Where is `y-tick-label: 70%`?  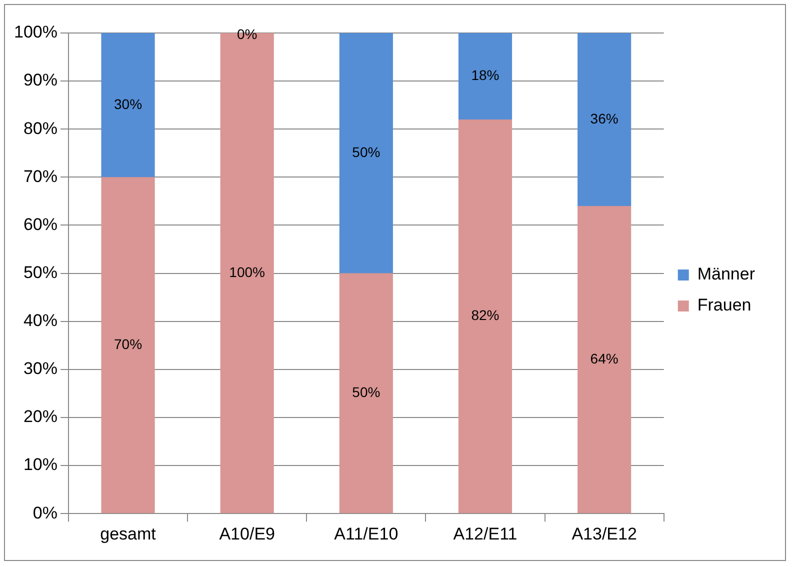
y-tick-label: 70% is located at coordinates (40, 176).